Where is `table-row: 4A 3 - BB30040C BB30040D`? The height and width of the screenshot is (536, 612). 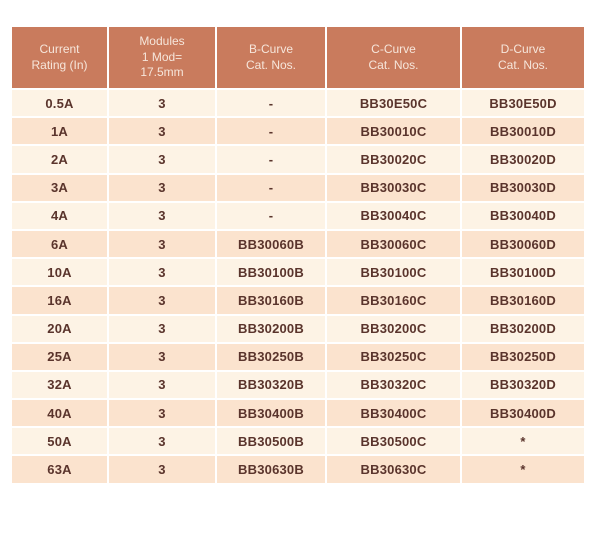
table-row: 4A 3 - BB30040C BB30040D is located at coordinates (298, 215).